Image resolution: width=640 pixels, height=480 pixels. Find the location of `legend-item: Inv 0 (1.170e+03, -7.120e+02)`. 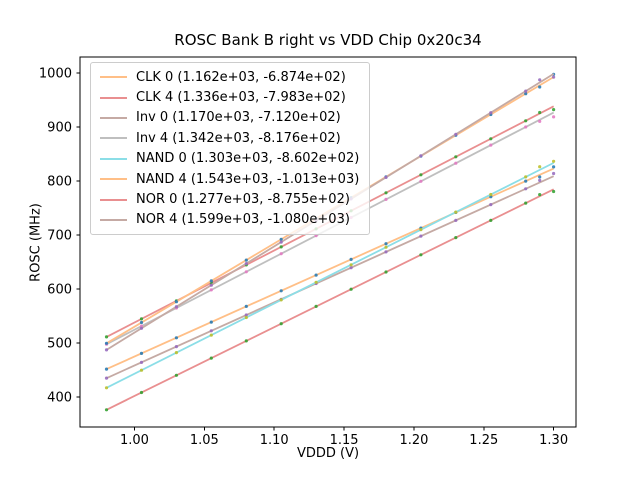

legend-item: Inv 0 (1.170e+03, -7.120e+02) is located at coordinates (229, 118).